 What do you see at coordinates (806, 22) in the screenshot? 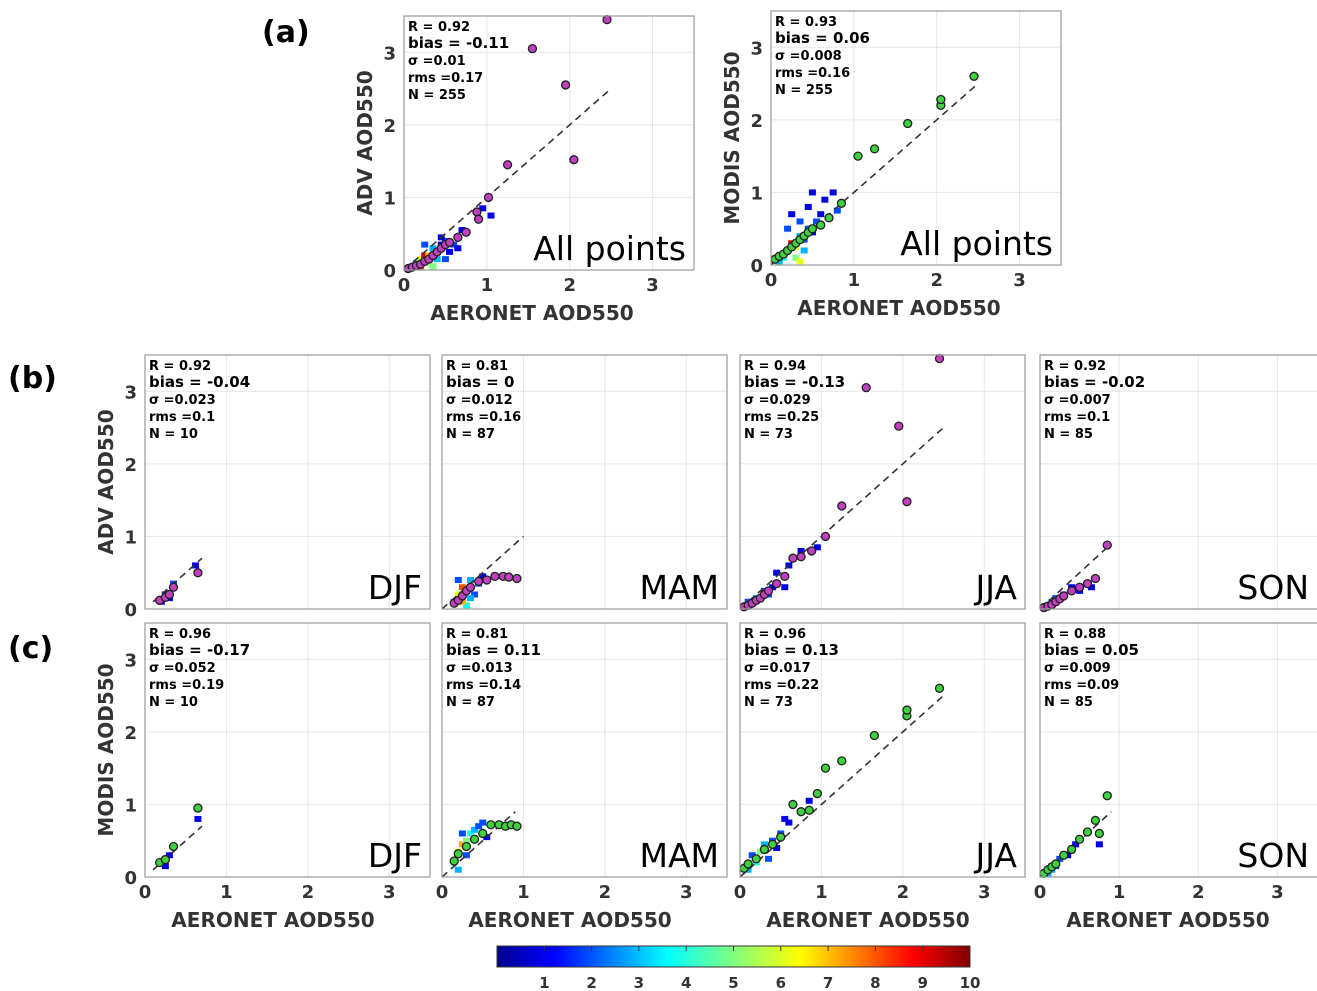
I see `stat-R: R = 0.93` at bounding box center [806, 22].